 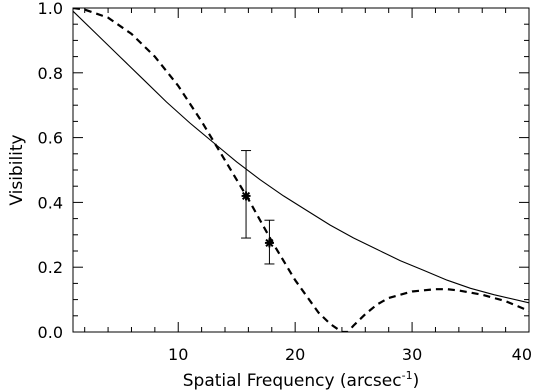 What do you see at coordinates (407, 375) in the screenshot?
I see `x-axis-label-superscript: -1` at bounding box center [407, 375].